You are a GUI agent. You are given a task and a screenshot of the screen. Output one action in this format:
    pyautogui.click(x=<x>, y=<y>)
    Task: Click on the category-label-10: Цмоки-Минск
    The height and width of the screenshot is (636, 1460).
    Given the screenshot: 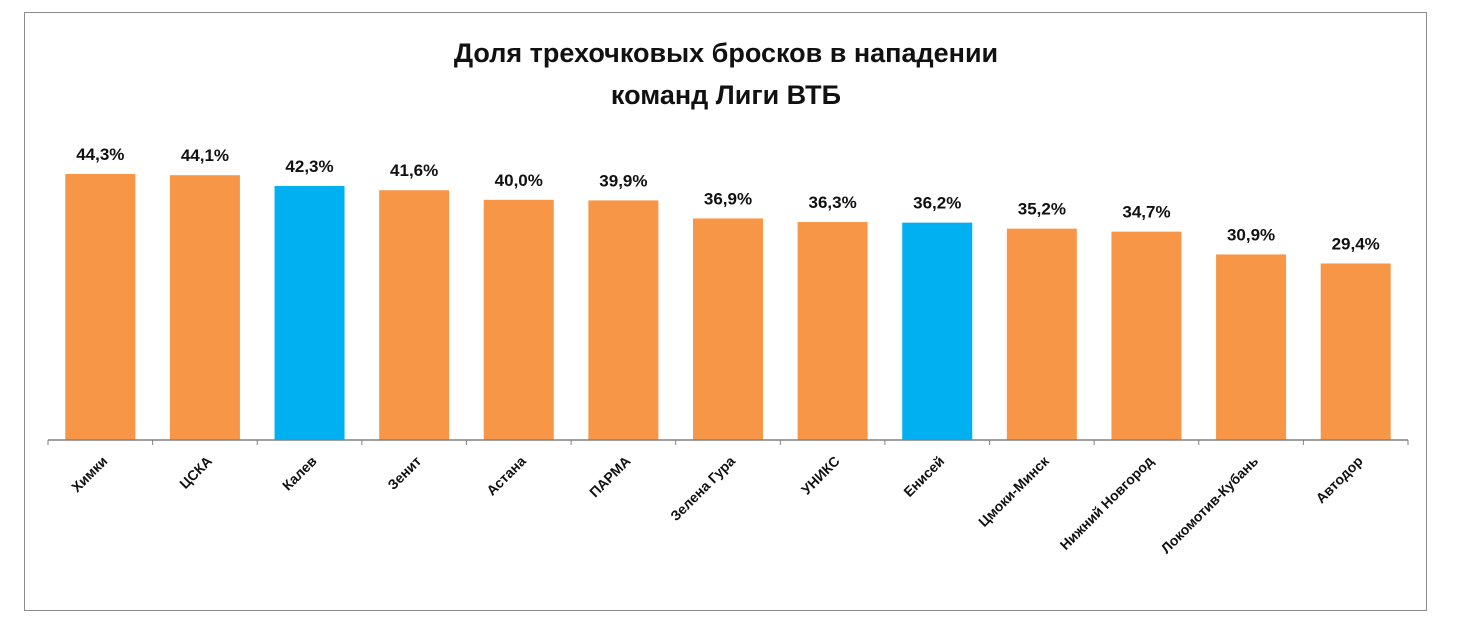 What is the action you would take?
    pyautogui.click(x=1014, y=491)
    